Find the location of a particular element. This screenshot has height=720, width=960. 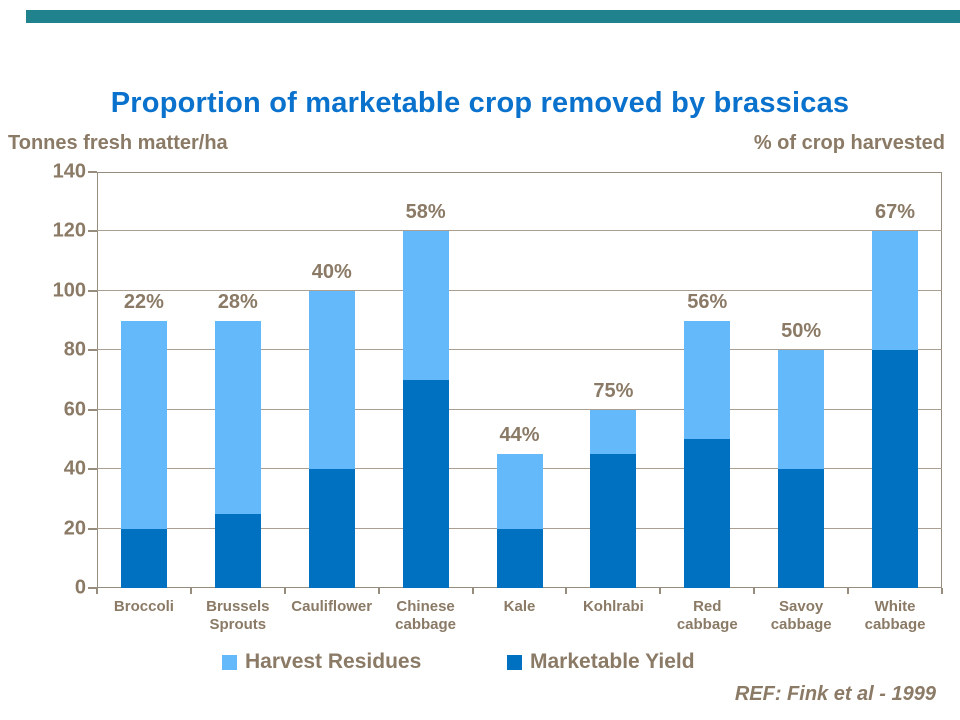

x-axis-category-label: White cabbage is located at coordinates (895, 615).